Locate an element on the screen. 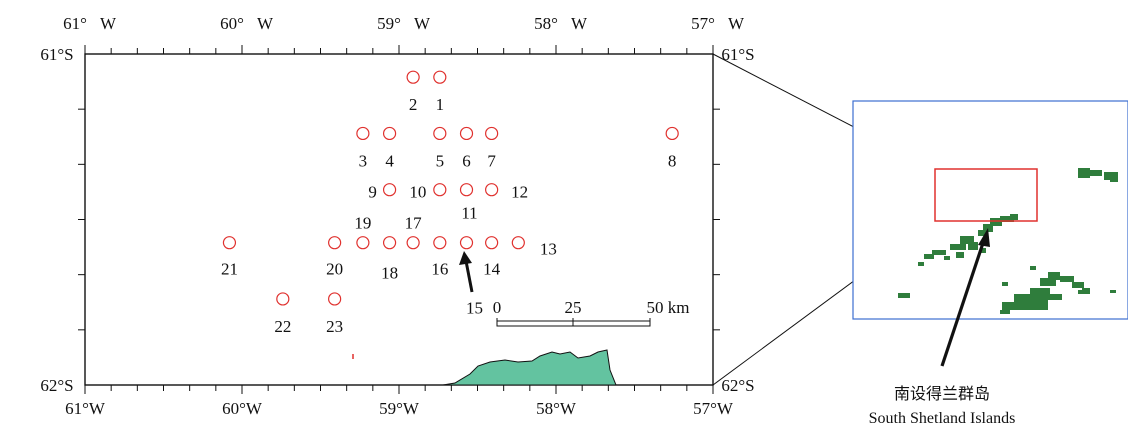 Image resolution: width=1128 pixels, height=434 pixels. station-label: 15 is located at coordinates (474, 308).